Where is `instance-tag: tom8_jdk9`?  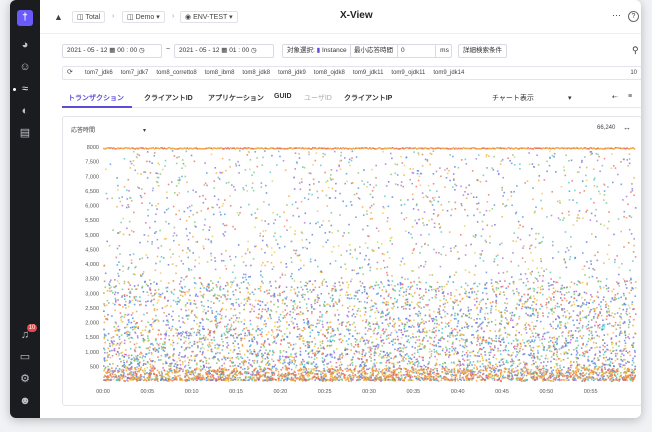
instance-tag: tom8_jdk9 is located at coordinates (292, 73).